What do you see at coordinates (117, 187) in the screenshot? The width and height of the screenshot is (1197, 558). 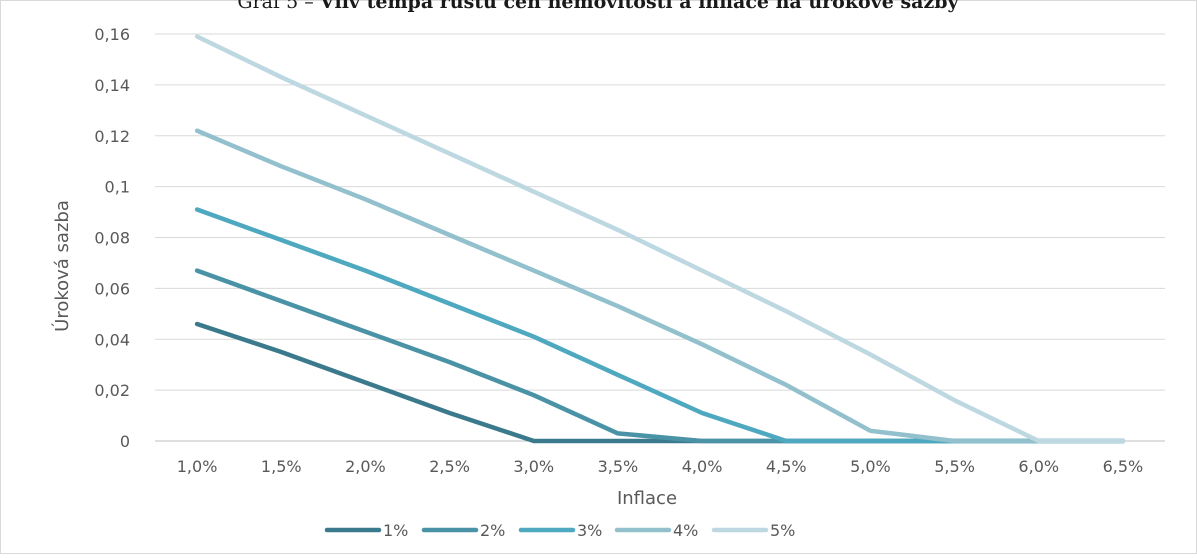 I see `y-tick-label: 0,1` at bounding box center [117, 187].